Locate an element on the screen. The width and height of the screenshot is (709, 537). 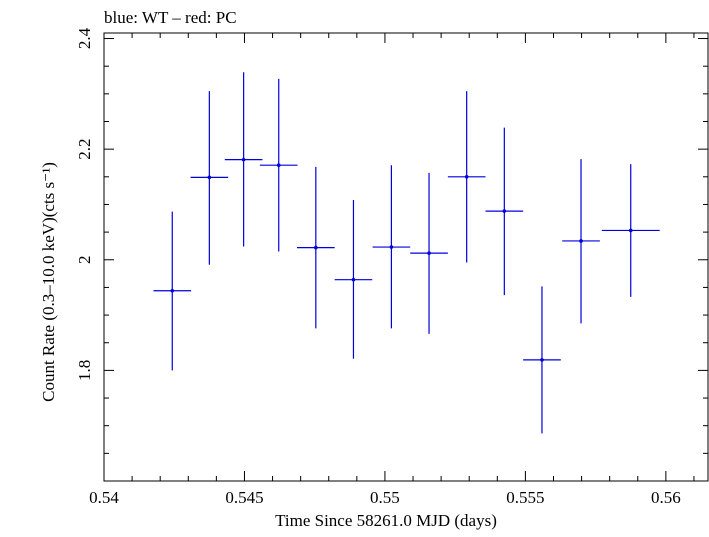
chart-title: blue: WT – red: PC is located at coordinates (170, 17).